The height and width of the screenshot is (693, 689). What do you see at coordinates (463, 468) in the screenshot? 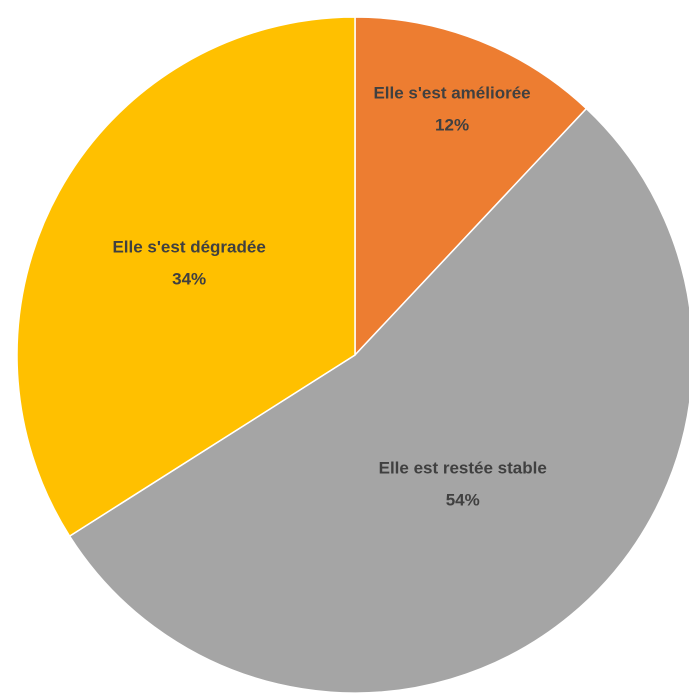
I see `slice-label: Elle est restée stable` at bounding box center [463, 468].